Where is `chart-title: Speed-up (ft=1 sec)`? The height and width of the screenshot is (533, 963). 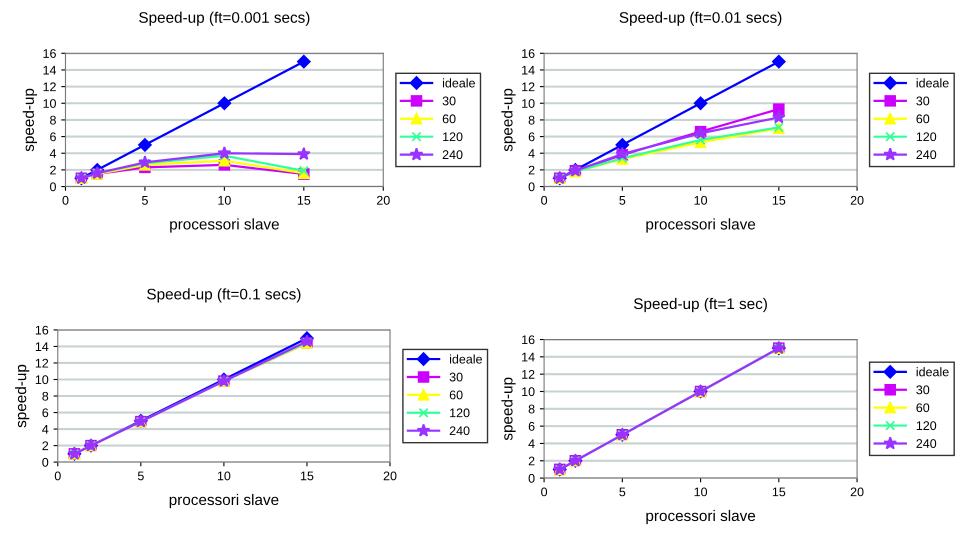 chart-title: Speed-up (ft=1 sec) is located at coordinates (700, 305).